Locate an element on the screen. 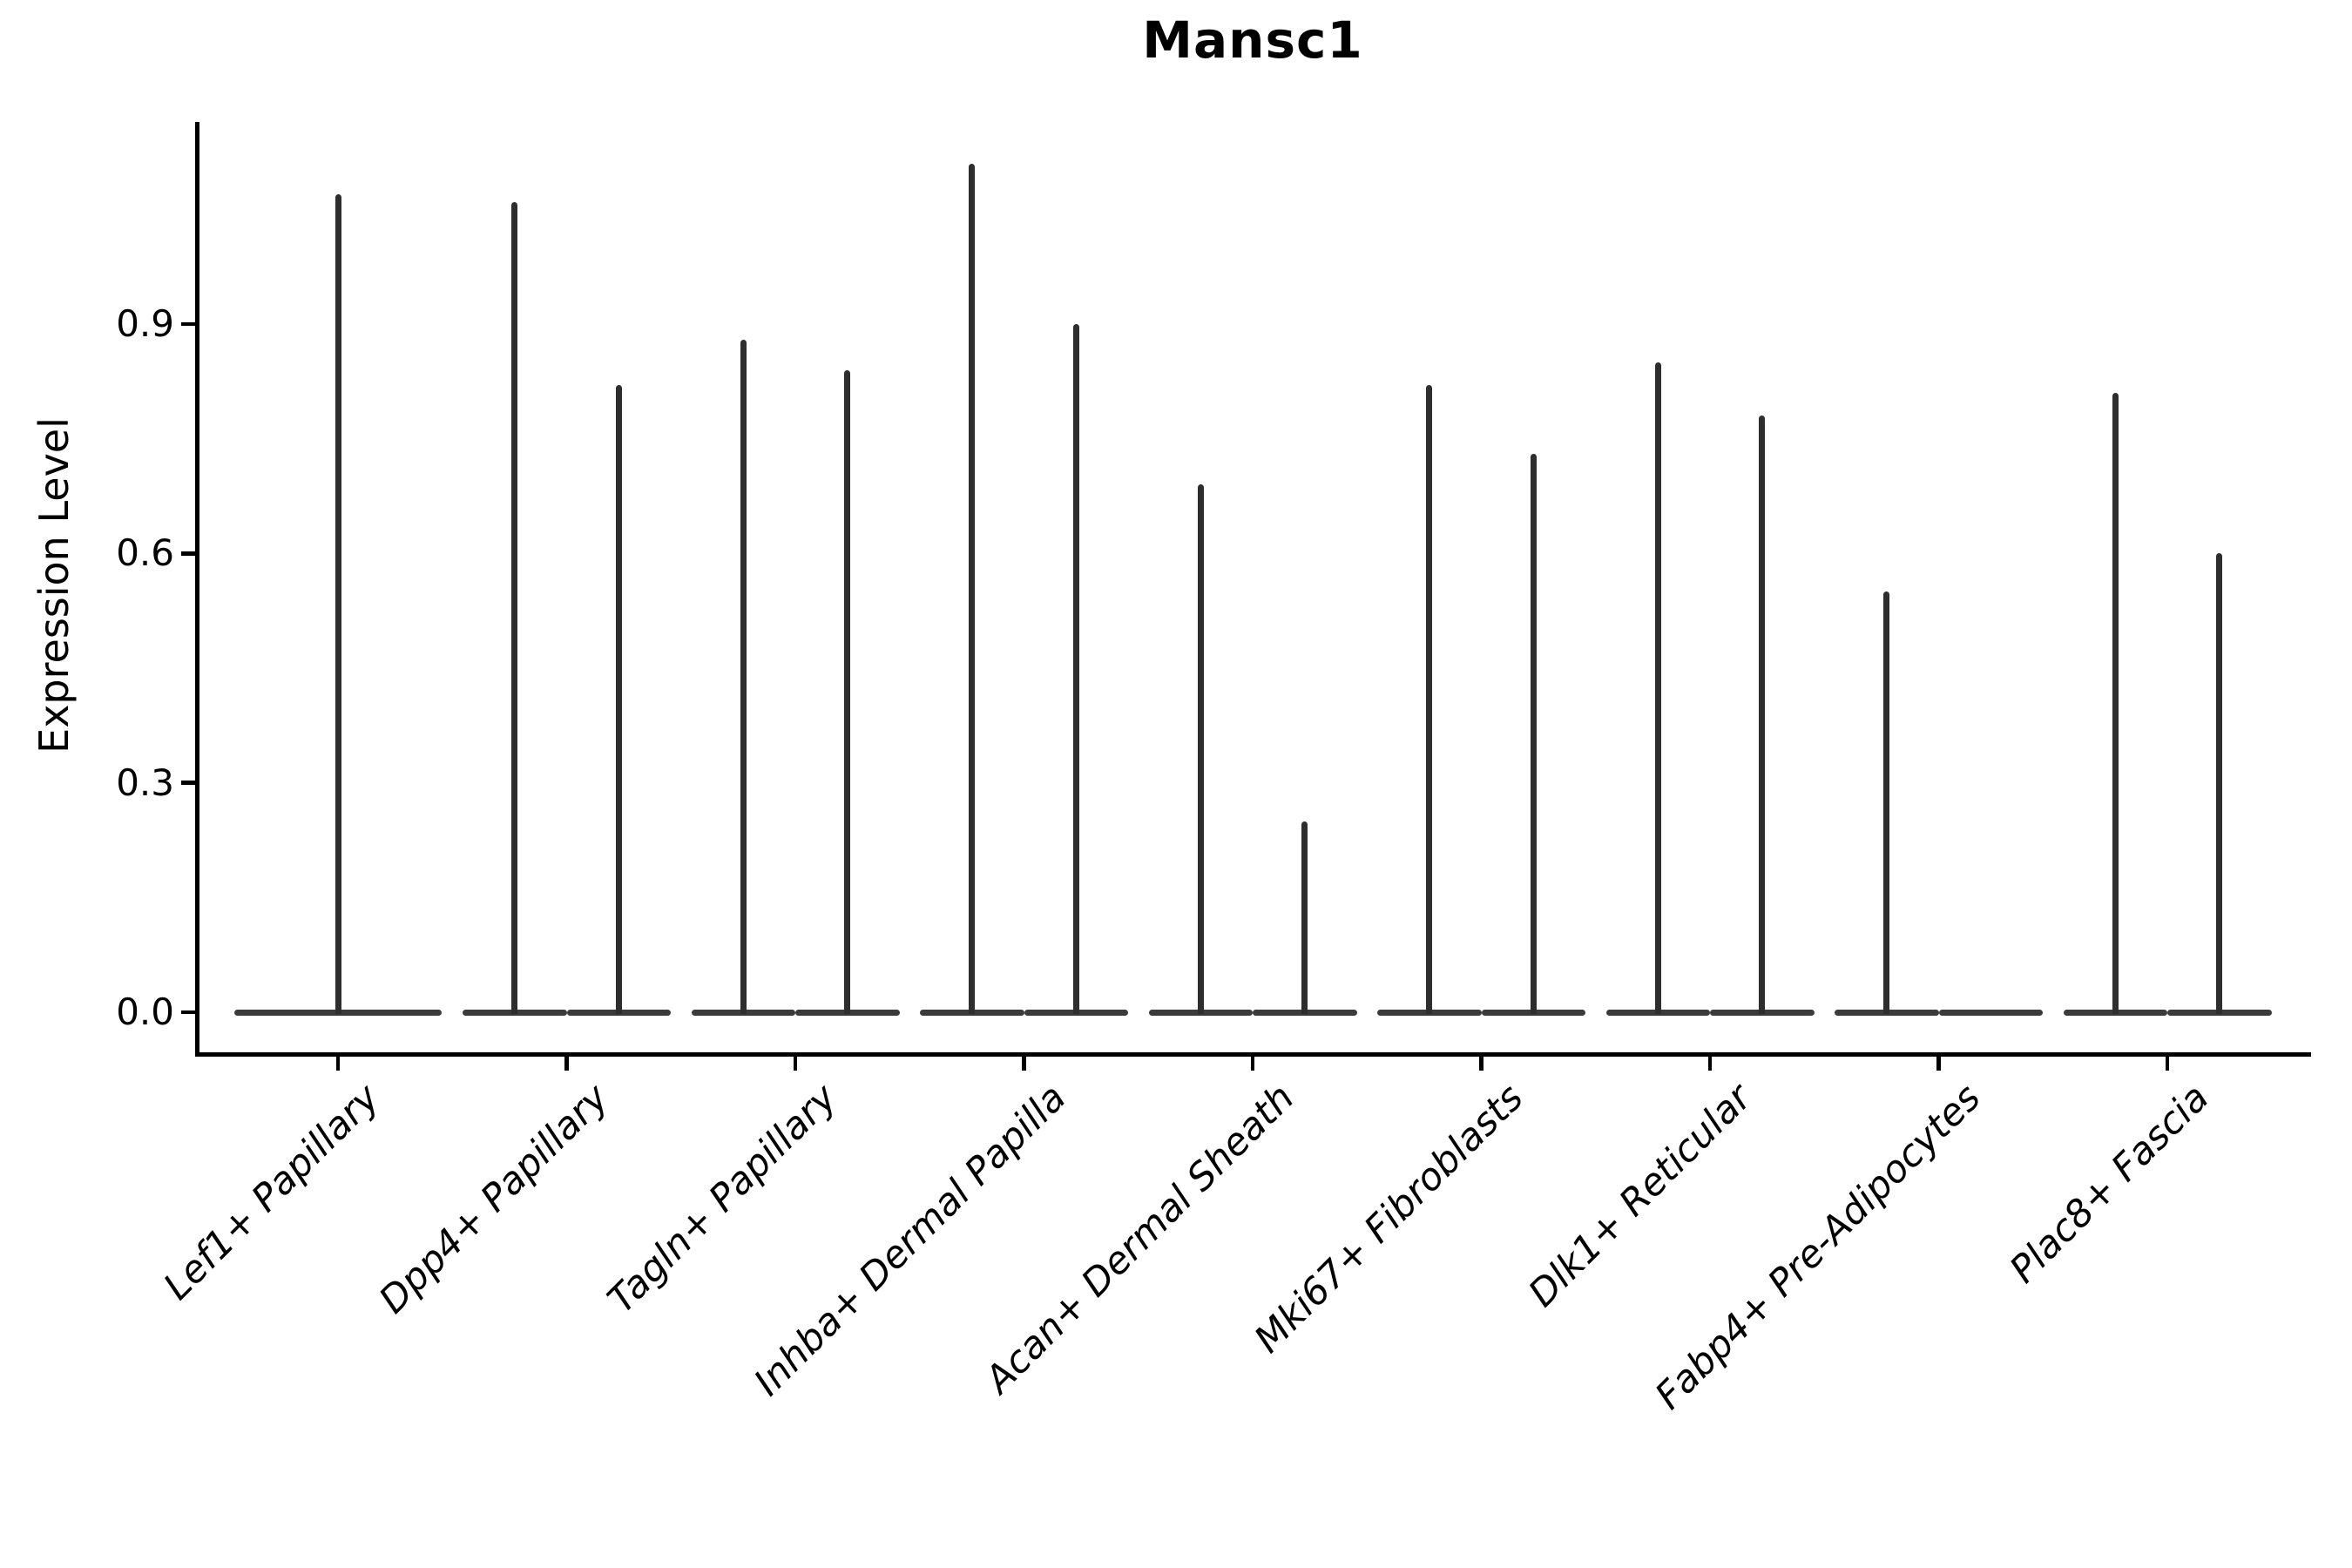 The image size is (2352, 1568). y-tick-label: 0.3 is located at coordinates (145, 782).